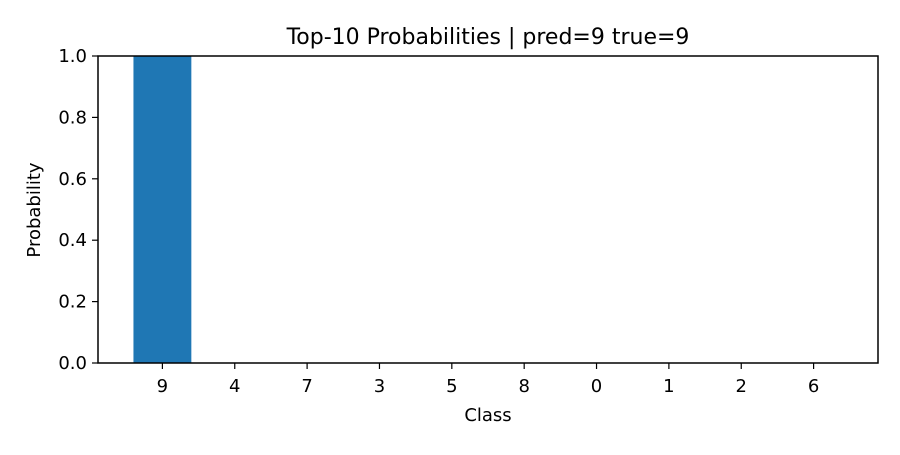 The image size is (900, 455). I want to click on chart-title: Top-10 Probabilities | pred=9 true=9, so click(488, 37).